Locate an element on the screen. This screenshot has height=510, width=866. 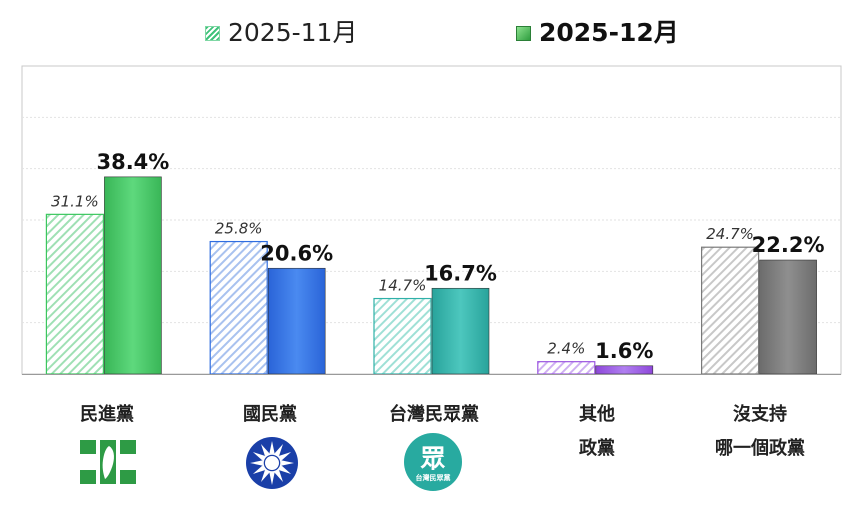
tpp-party-logo-icon: 眾 台灣民眾黨 is located at coordinates (433, 462).